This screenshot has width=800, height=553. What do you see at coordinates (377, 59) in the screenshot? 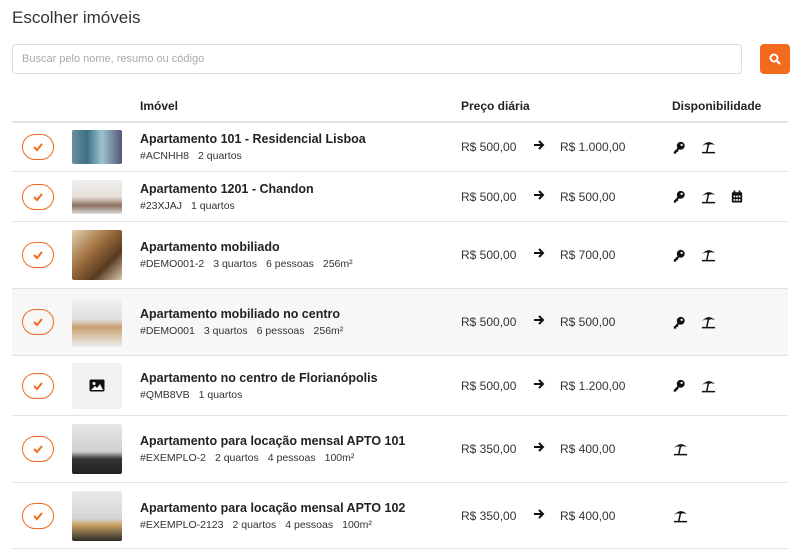
I see `search-input: Buscar pelo nome, resumo ou código` at bounding box center [377, 59].